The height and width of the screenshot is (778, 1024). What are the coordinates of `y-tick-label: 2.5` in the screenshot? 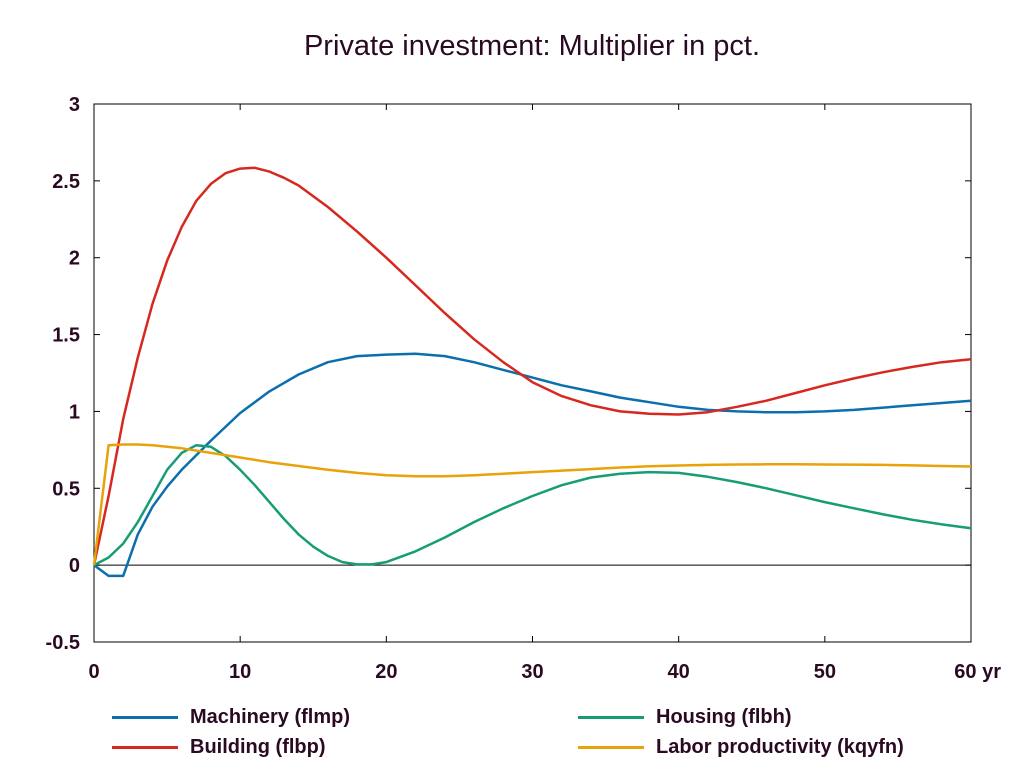 It's located at (66, 182).